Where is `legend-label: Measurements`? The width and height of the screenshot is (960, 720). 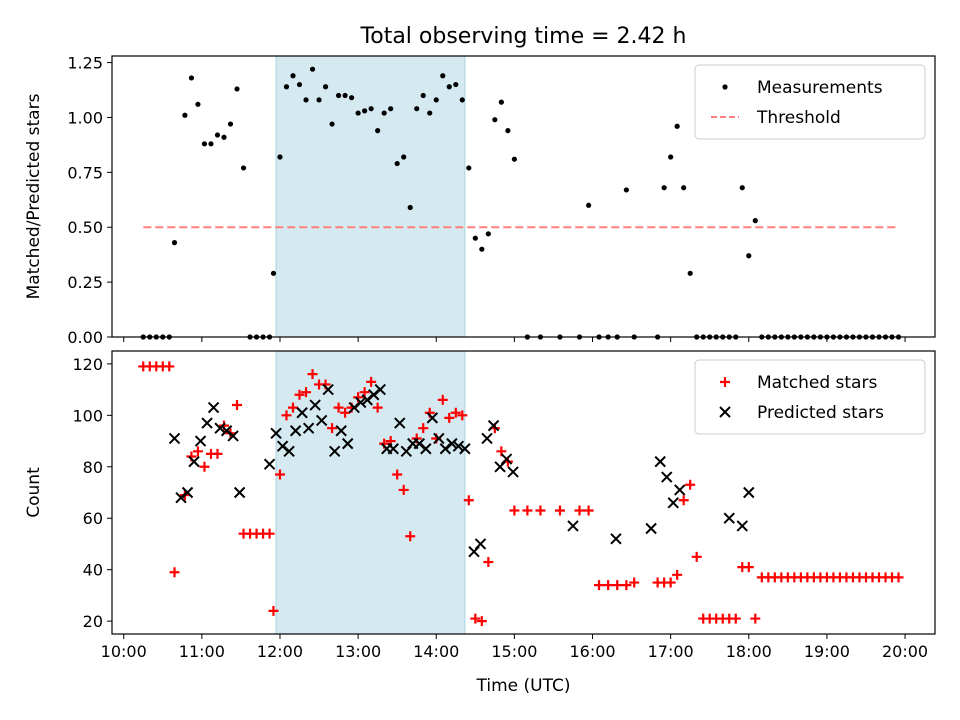 legend-label: Measurements is located at coordinates (820, 88).